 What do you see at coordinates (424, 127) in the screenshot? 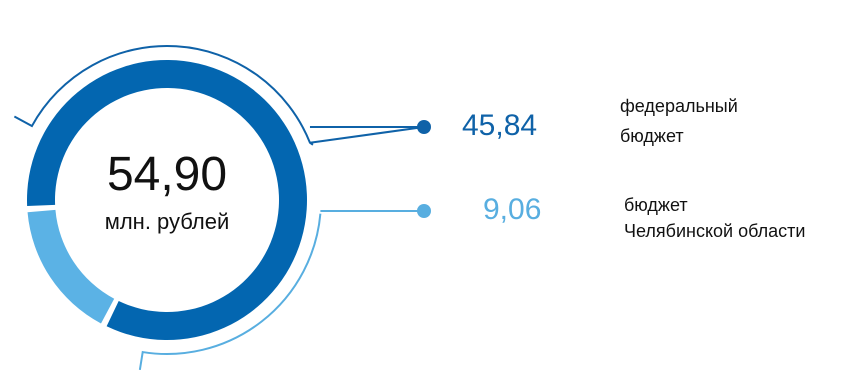
I see `pointer-dot-federal` at bounding box center [424, 127].